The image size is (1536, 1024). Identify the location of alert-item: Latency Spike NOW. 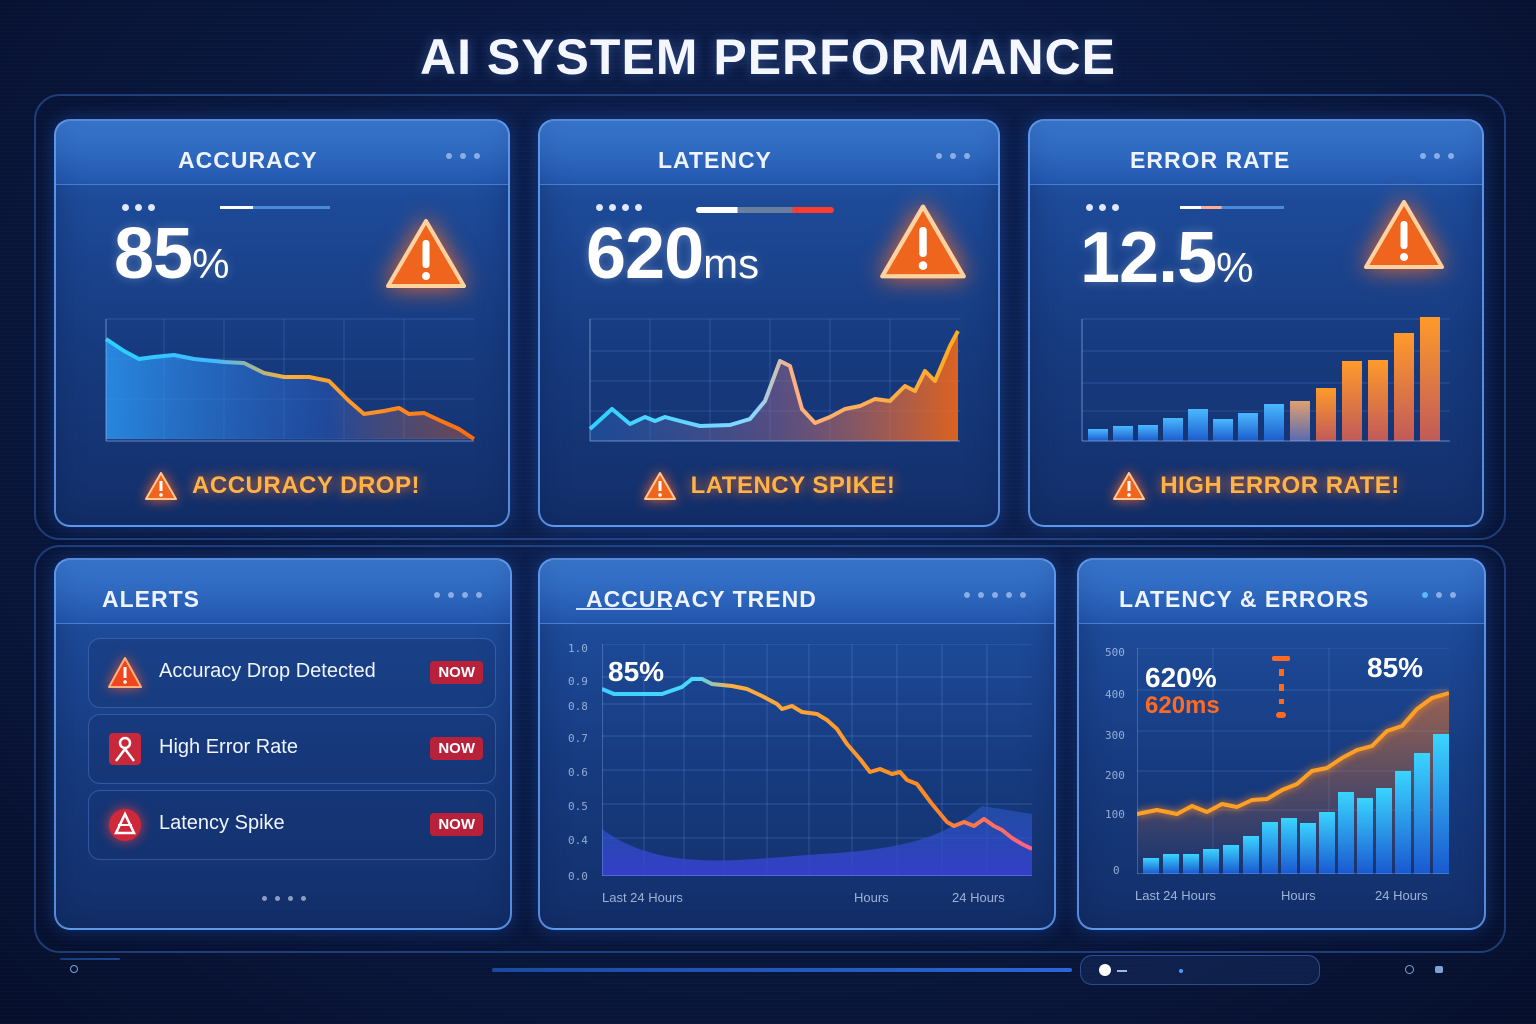
(292, 825).